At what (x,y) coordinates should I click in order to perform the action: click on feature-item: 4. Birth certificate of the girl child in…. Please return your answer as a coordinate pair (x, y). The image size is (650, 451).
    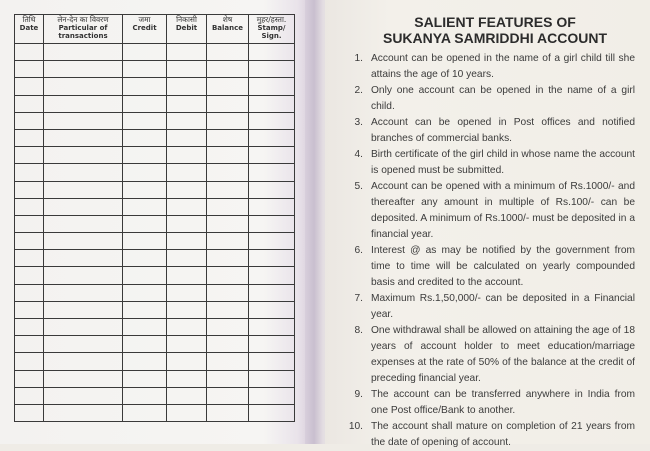
    Looking at the image, I should click on (490, 163).